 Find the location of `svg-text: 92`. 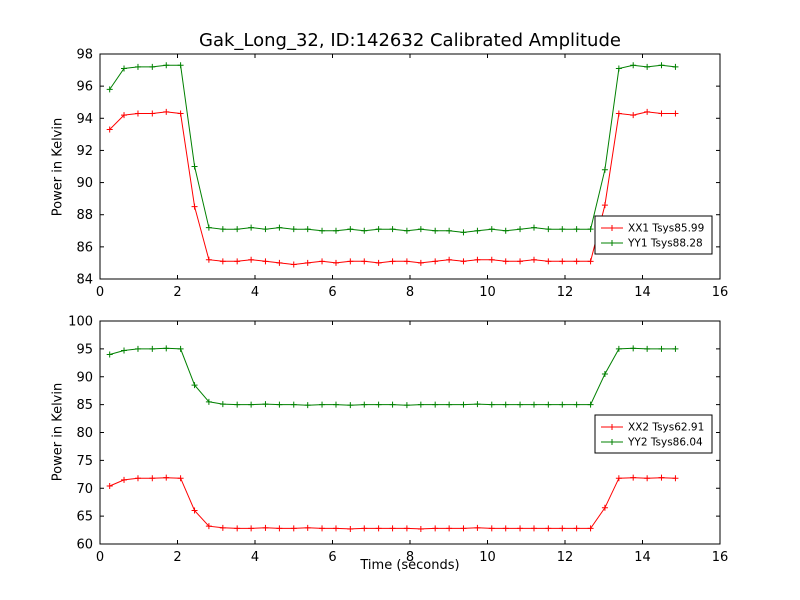

svg-text: 92 is located at coordinates (84, 151).